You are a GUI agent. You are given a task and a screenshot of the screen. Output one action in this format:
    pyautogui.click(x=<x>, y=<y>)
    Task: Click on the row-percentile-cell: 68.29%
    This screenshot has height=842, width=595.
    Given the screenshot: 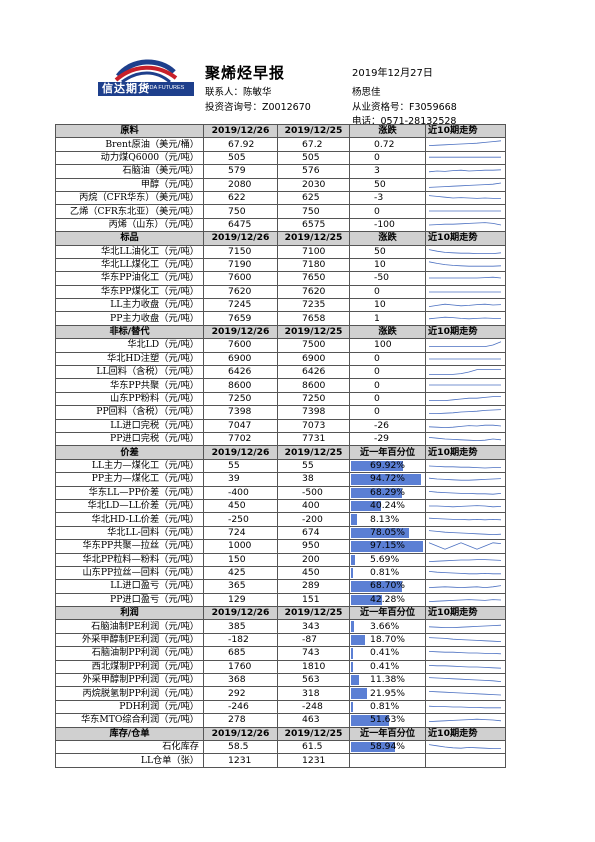 What is the action you would take?
    pyautogui.click(x=387, y=492)
    